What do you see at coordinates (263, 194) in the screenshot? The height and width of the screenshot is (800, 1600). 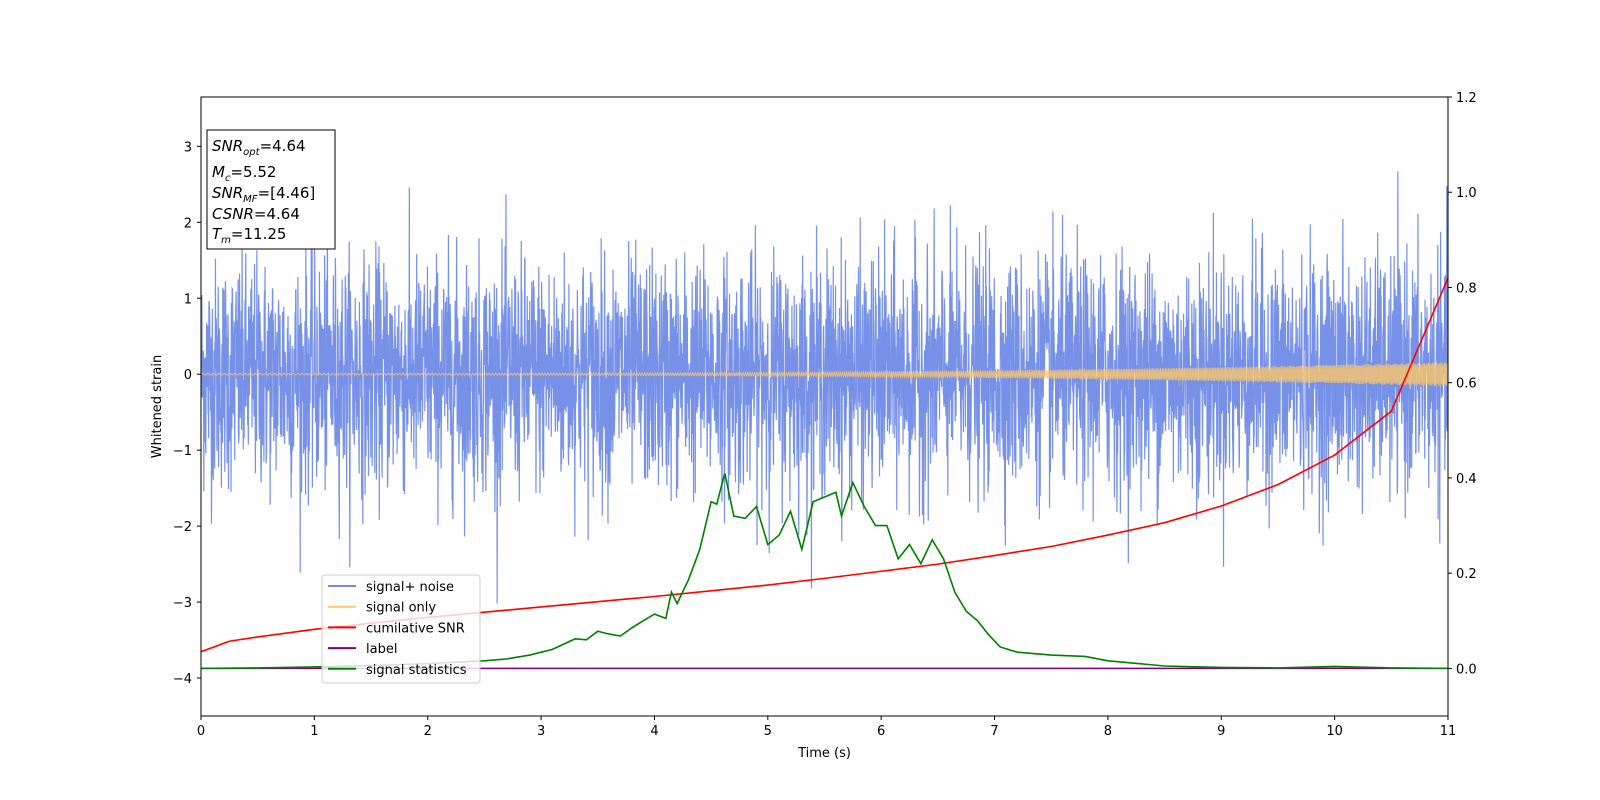 I see `info-box-line: SNRMF=[4.46]` at bounding box center [263, 194].